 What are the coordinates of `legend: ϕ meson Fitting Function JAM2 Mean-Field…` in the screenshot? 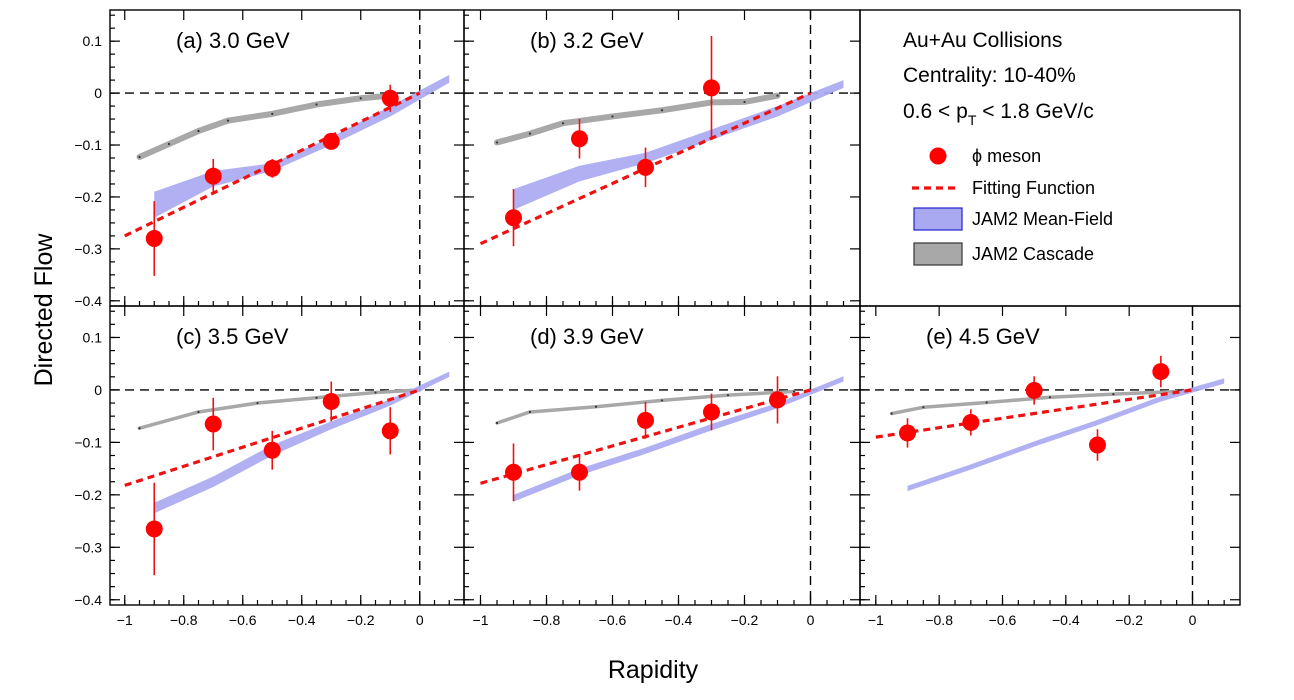 It's located at (1012, 206).